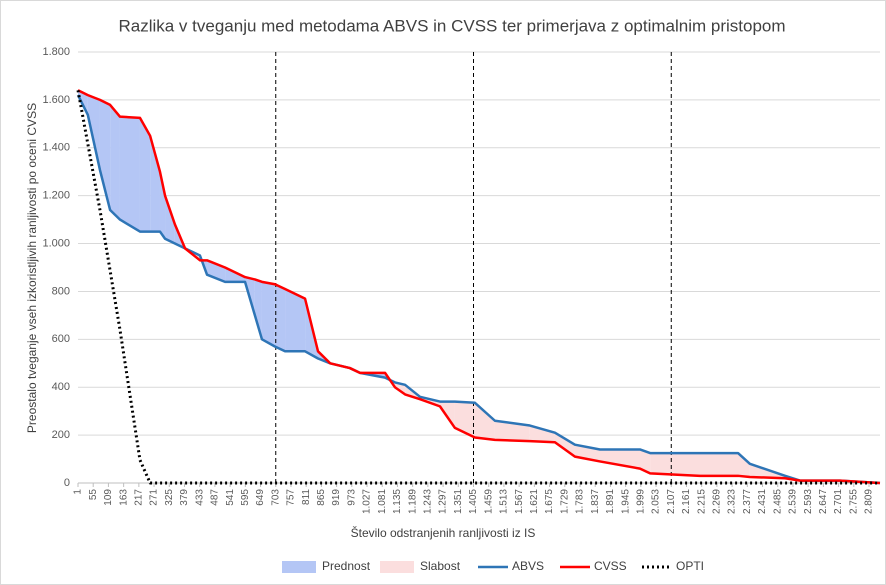 This screenshot has height=585, width=886. Describe the element at coordinates (93, 495) in the screenshot. I see `x-tick-label: 55` at that location.